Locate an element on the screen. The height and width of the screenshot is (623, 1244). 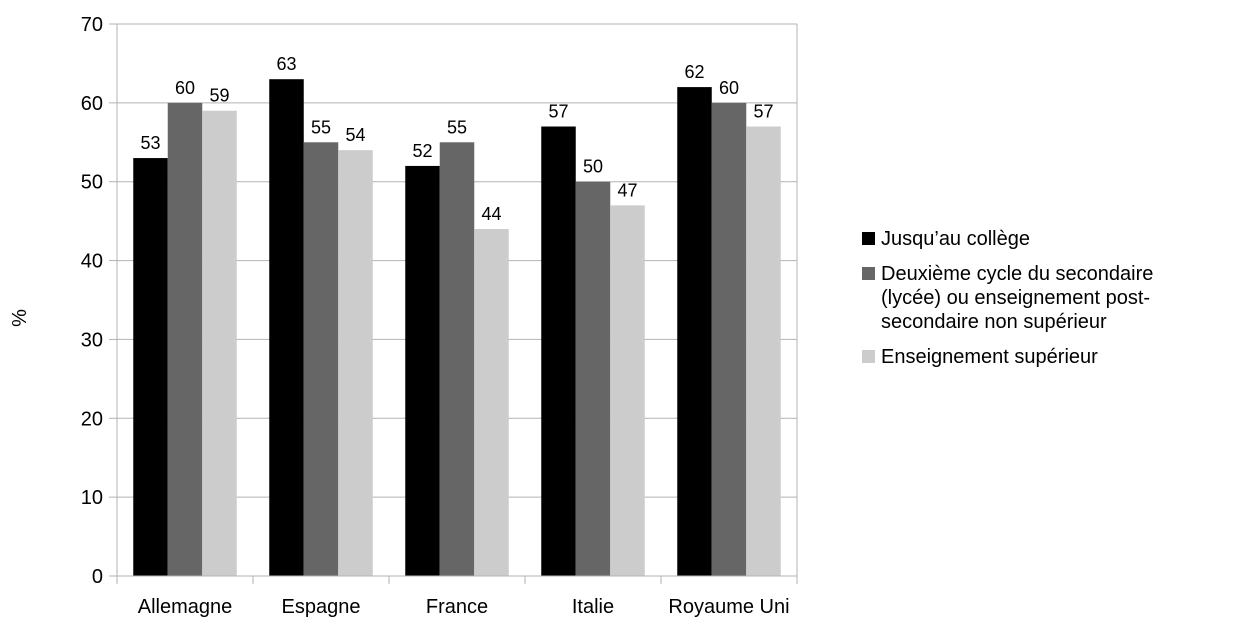
x-axis-ticks: Allemagne Espagne France Italie Royaume Uni is located at coordinates (457, 597).